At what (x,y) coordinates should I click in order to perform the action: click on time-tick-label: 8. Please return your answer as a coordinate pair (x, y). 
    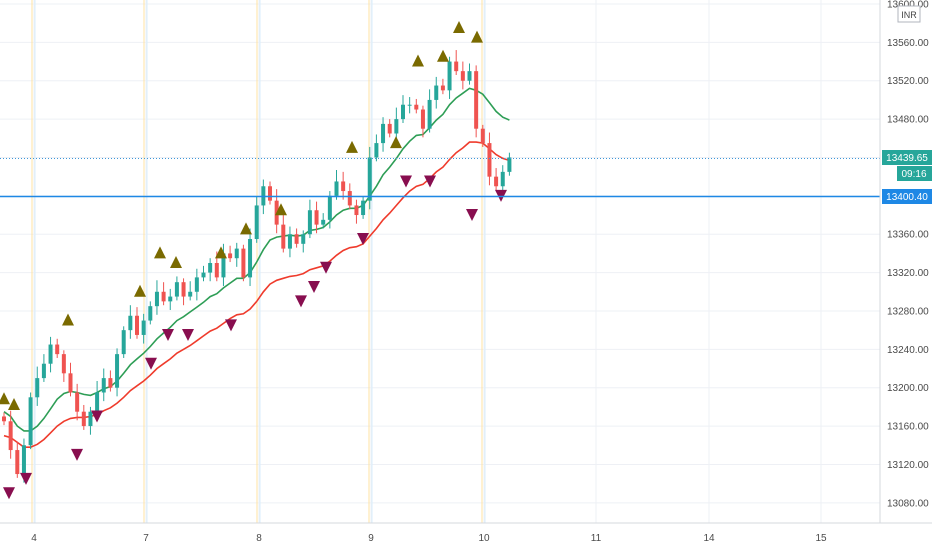
    Looking at the image, I should click on (259, 538).